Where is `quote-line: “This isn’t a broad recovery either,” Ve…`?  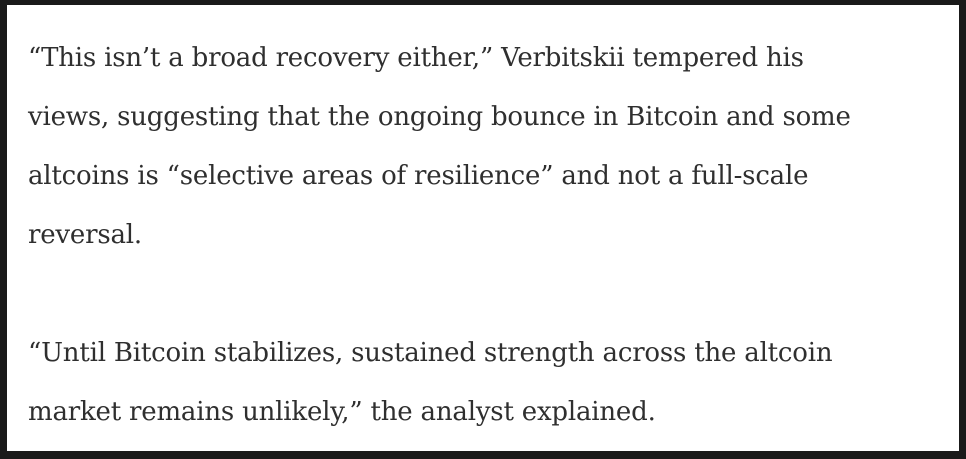
quote-line: “This isn’t a broad recovery either,” Ve… is located at coordinates (416, 58).